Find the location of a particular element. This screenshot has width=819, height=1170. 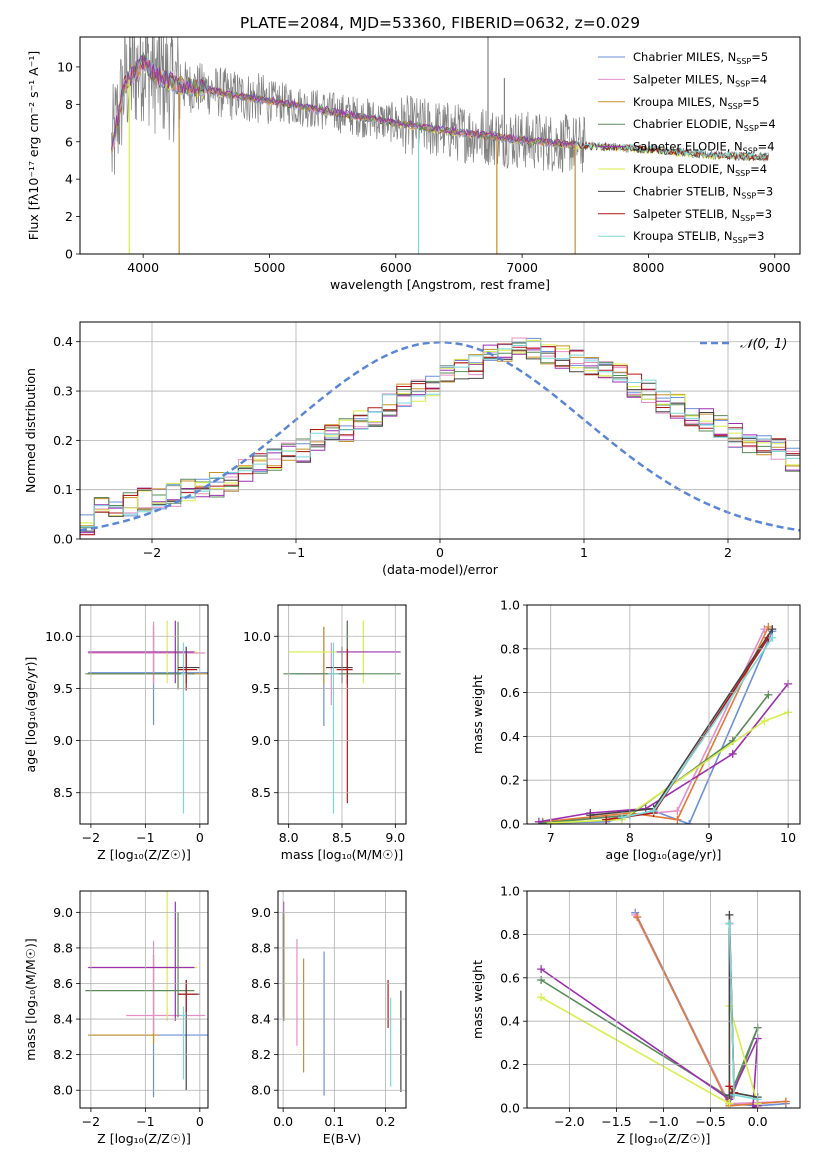

x-tick-label: −2 is located at coordinates (91, 1121).